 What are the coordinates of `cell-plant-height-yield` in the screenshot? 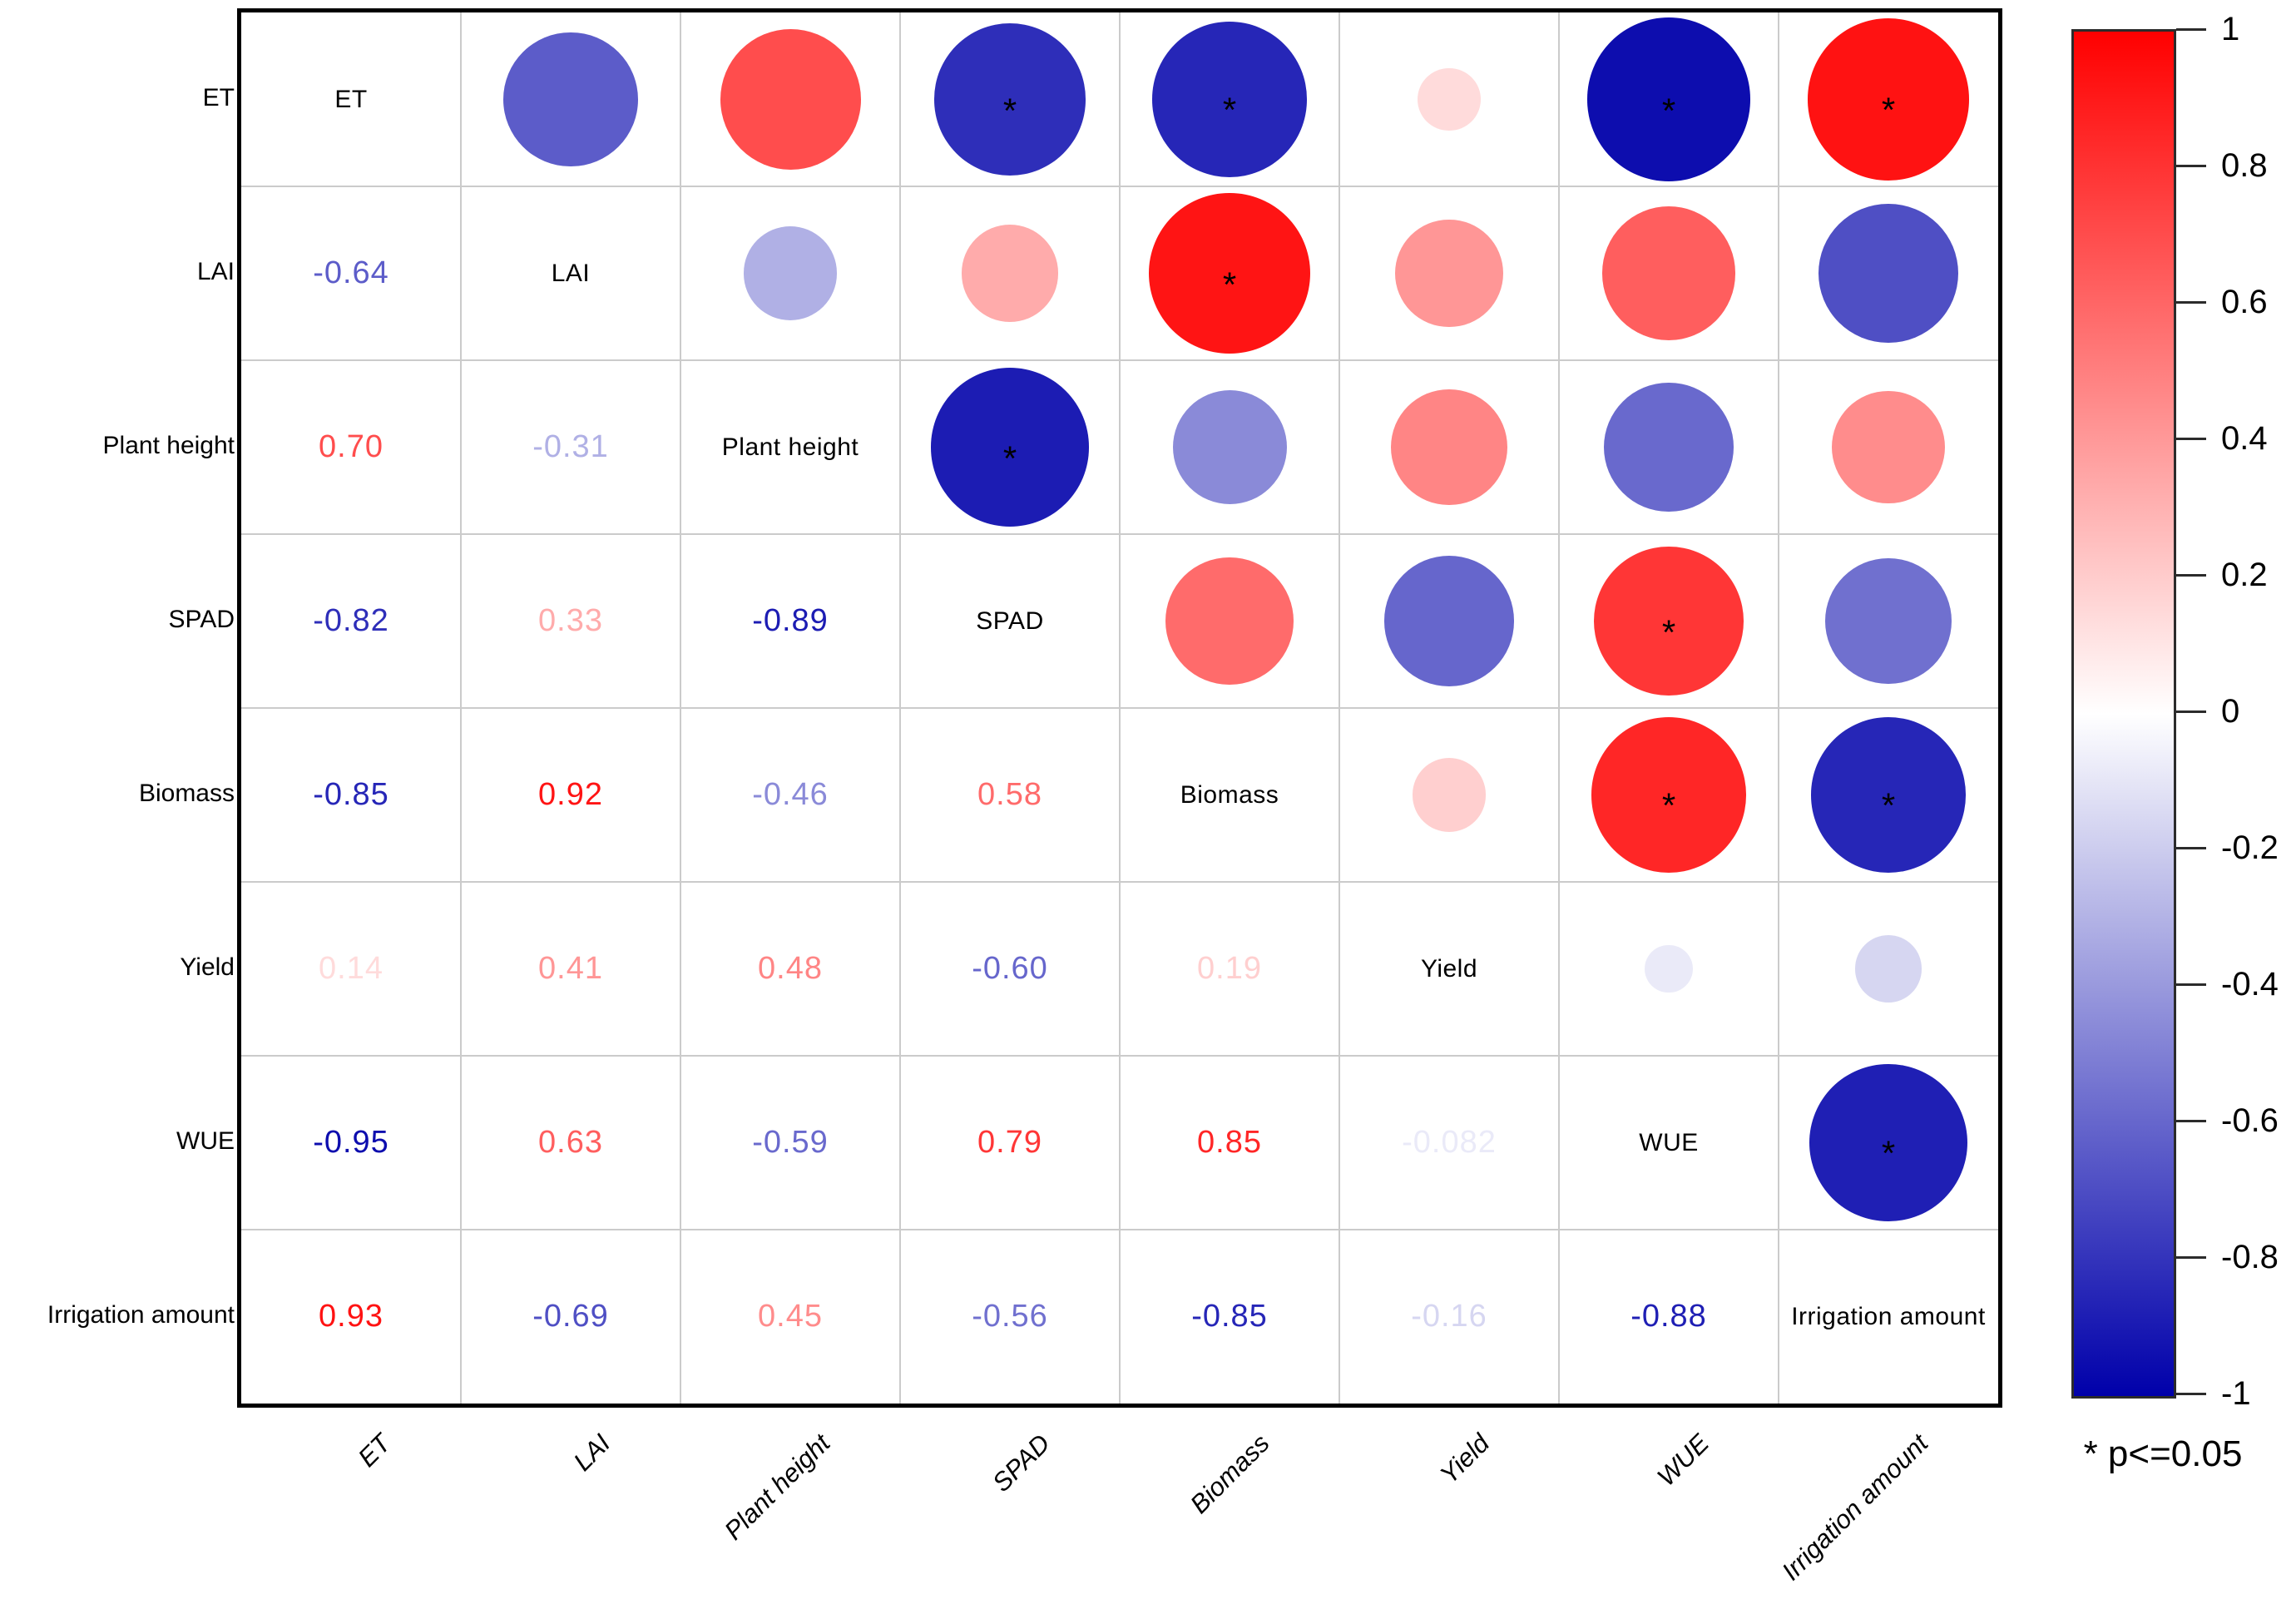 It's located at (1449, 447).